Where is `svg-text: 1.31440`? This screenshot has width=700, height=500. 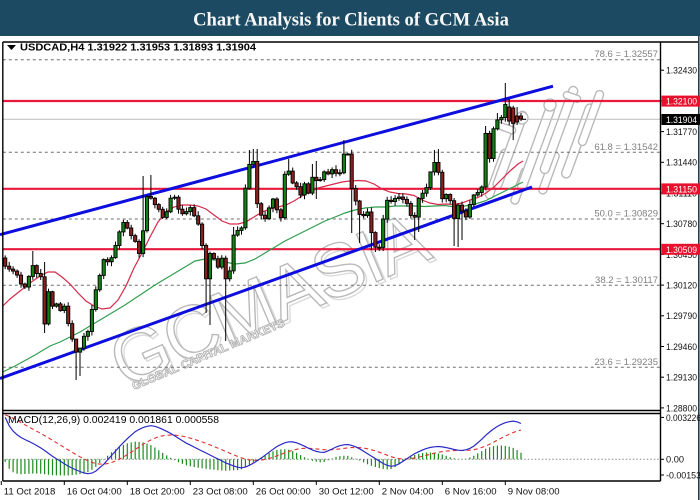
svg-text: 1.31440 is located at coordinates (681, 163).